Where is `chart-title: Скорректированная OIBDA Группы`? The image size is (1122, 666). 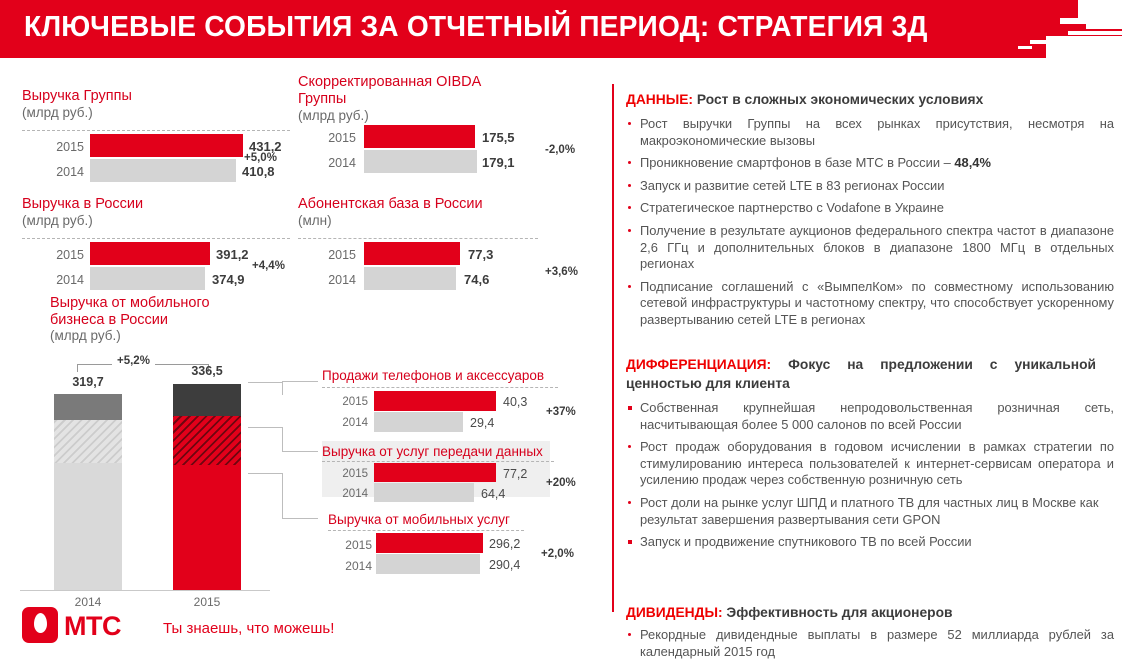 chart-title: Скорректированная OIBDA Группы is located at coordinates (389, 90).